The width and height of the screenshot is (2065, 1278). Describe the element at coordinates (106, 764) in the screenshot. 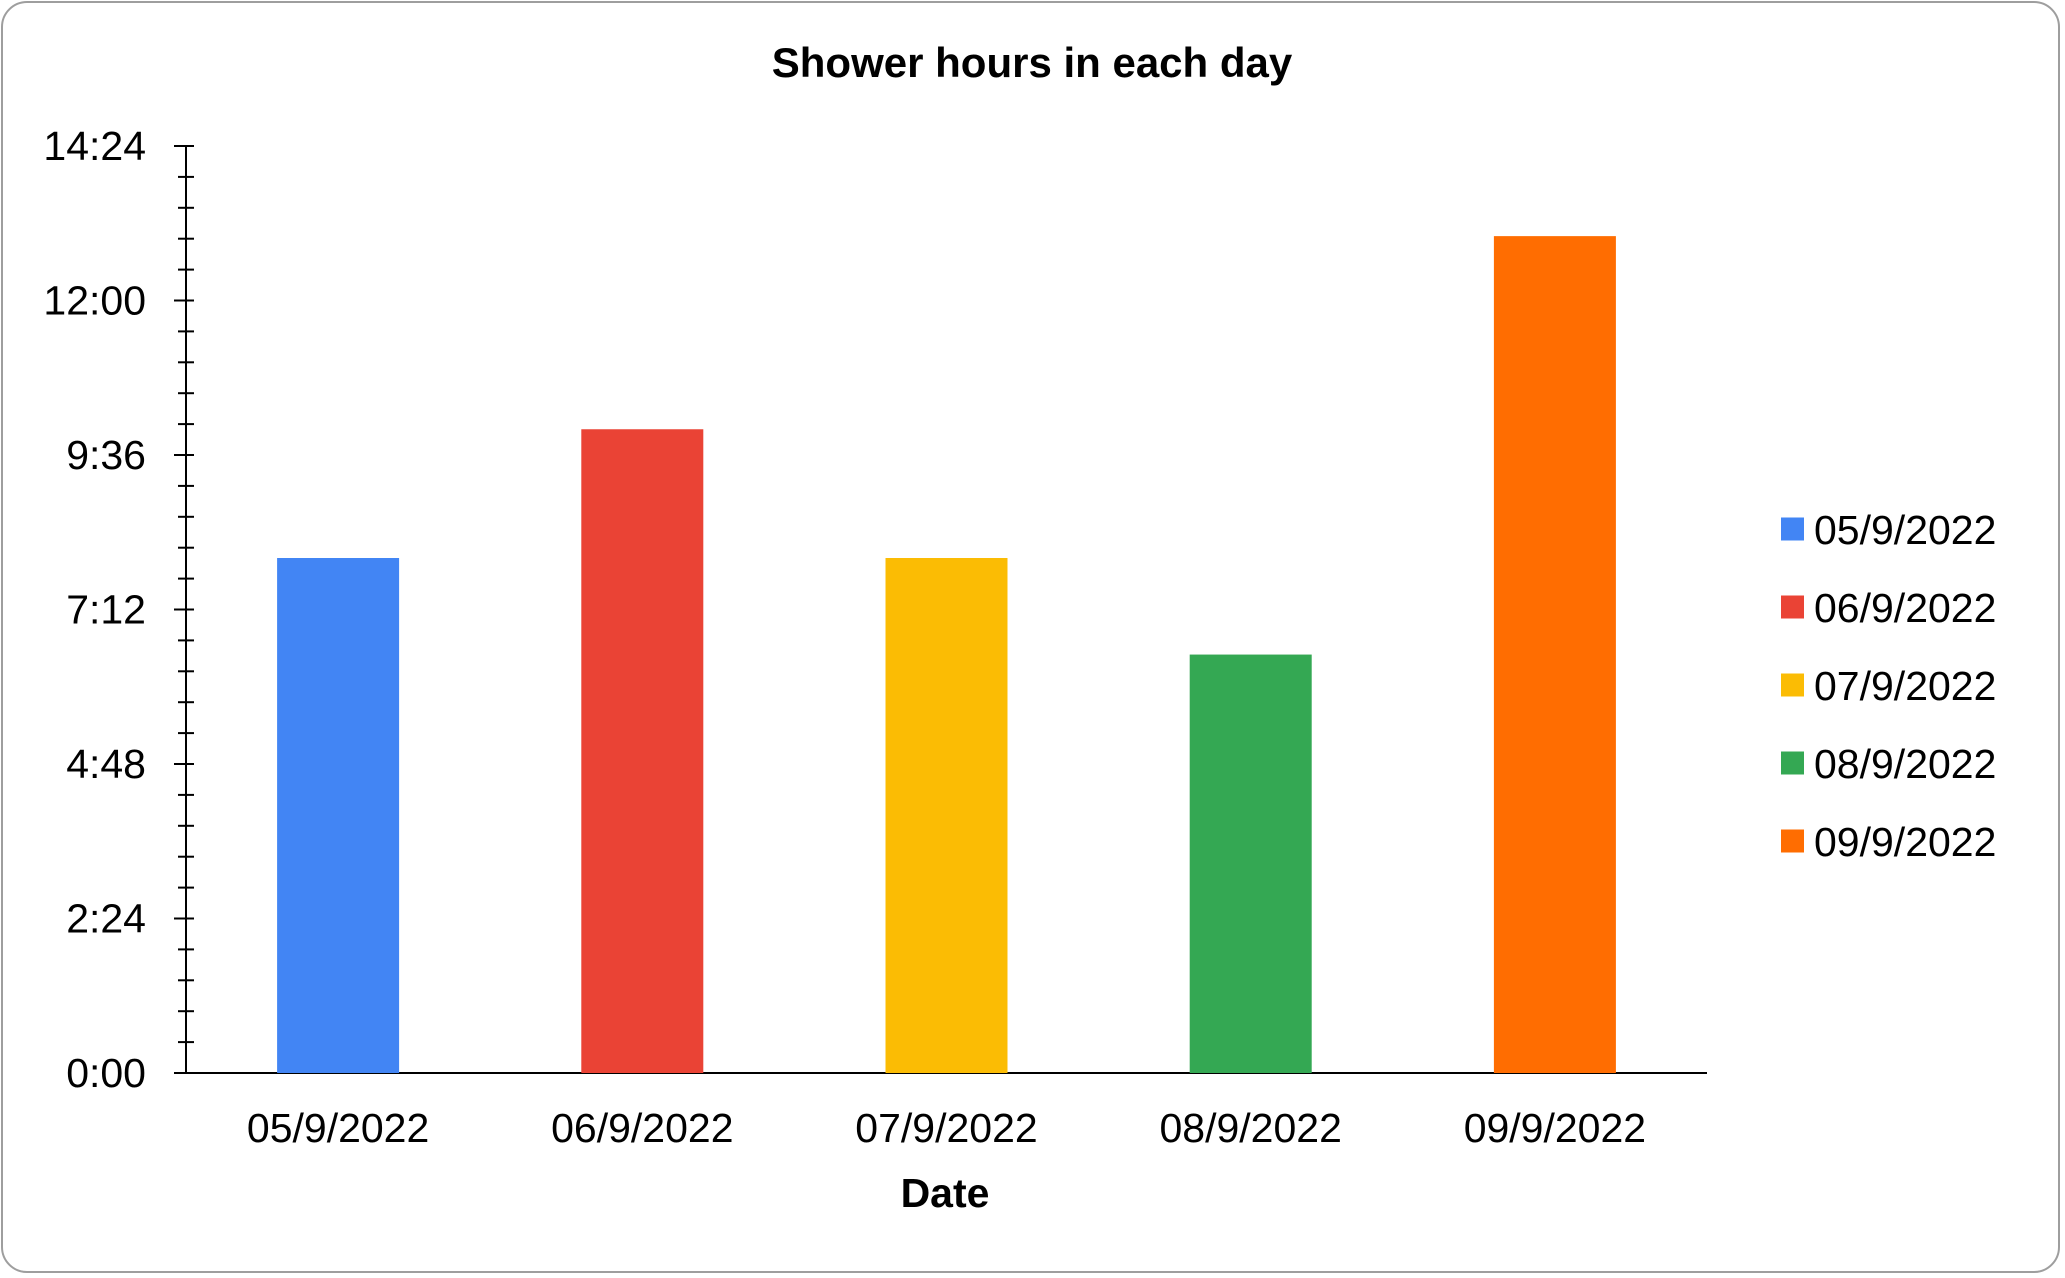

I see `y-tick-label: 4:48` at that location.